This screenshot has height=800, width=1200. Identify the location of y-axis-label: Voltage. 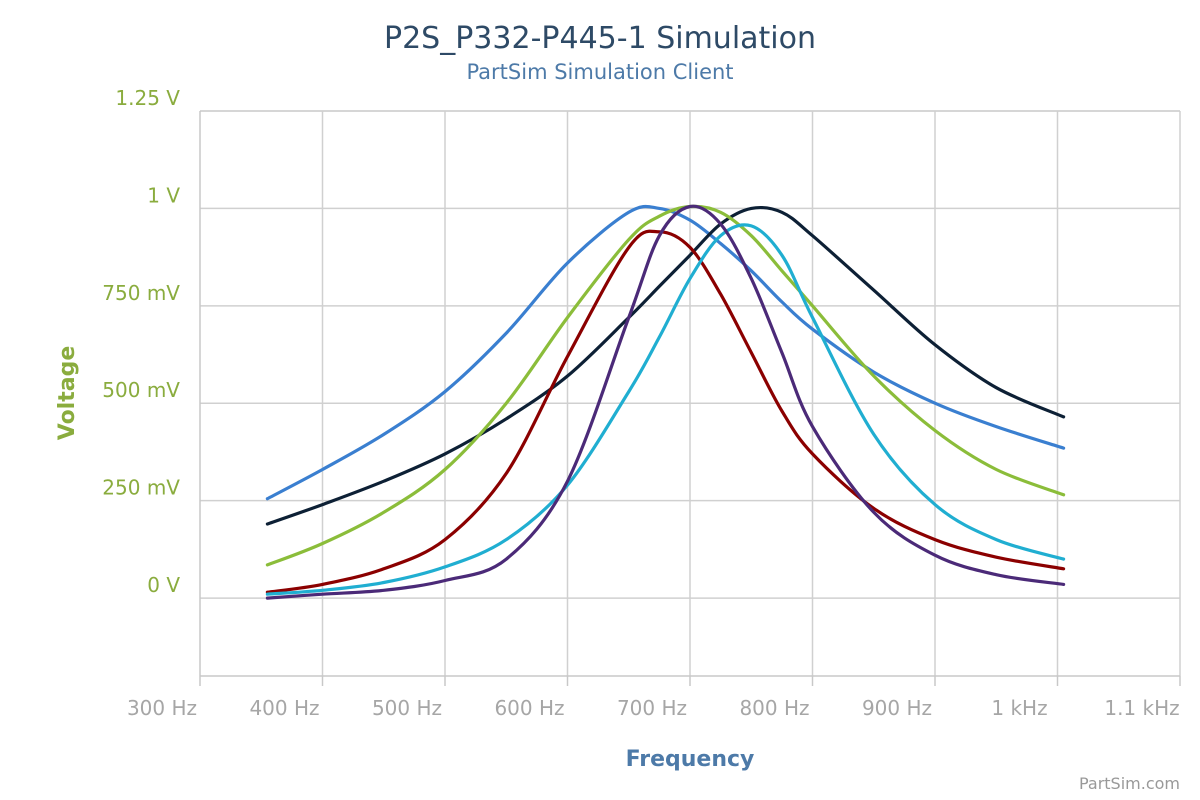
(67, 393).